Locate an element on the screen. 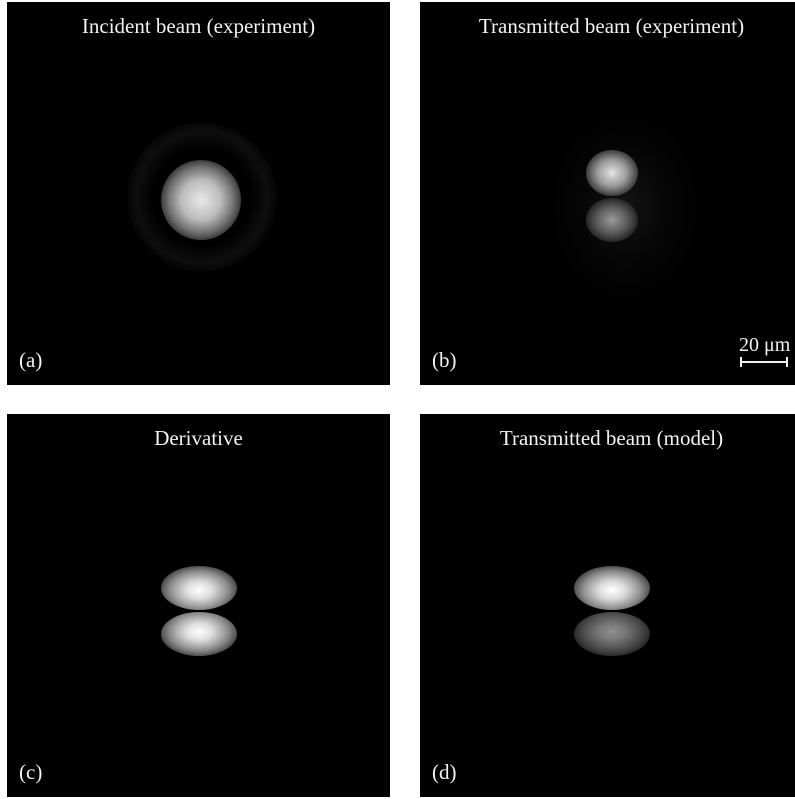 This screenshot has height=799, width=795. panel-label: (a) is located at coordinates (31, 360).